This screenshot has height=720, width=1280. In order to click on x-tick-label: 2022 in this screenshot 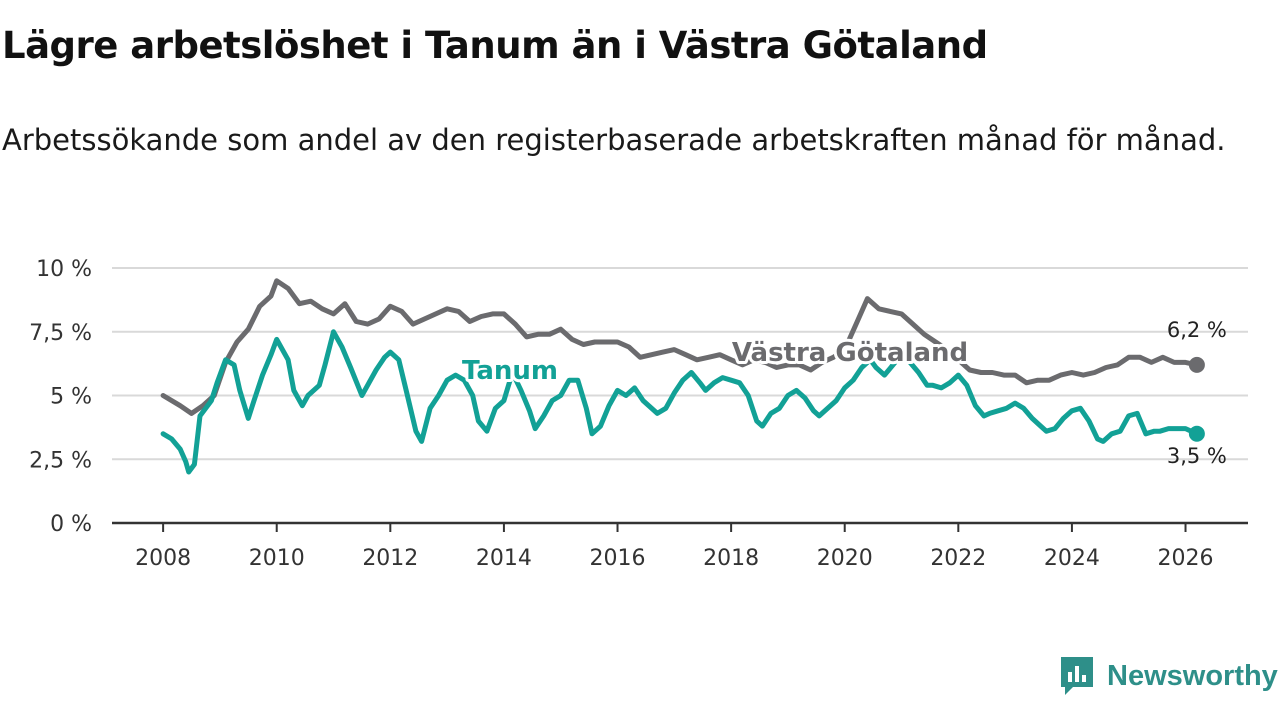, I will do `click(958, 558)`.